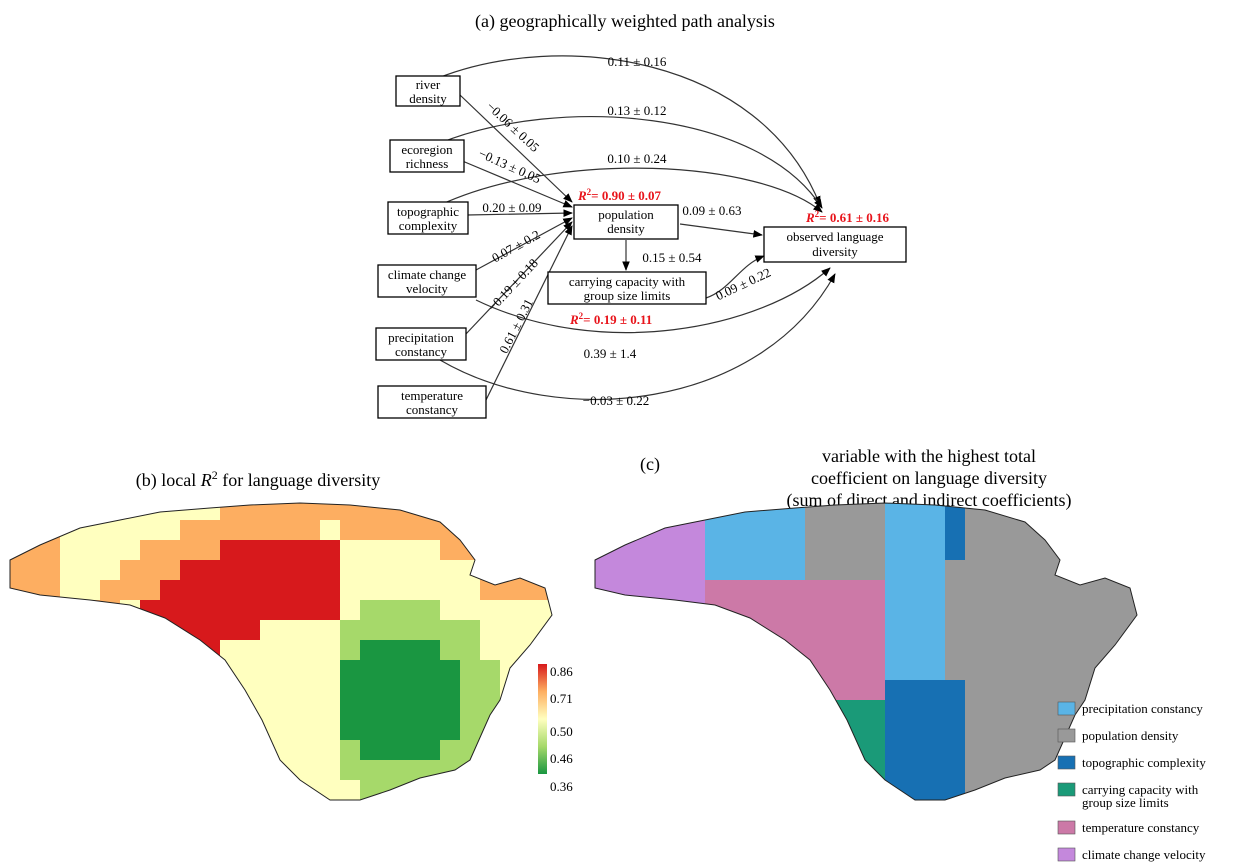 This screenshot has height=863, width=1250. What do you see at coordinates (427, 163) in the screenshot?
I see `svg-text: richness` at bounding box center [427, 163].